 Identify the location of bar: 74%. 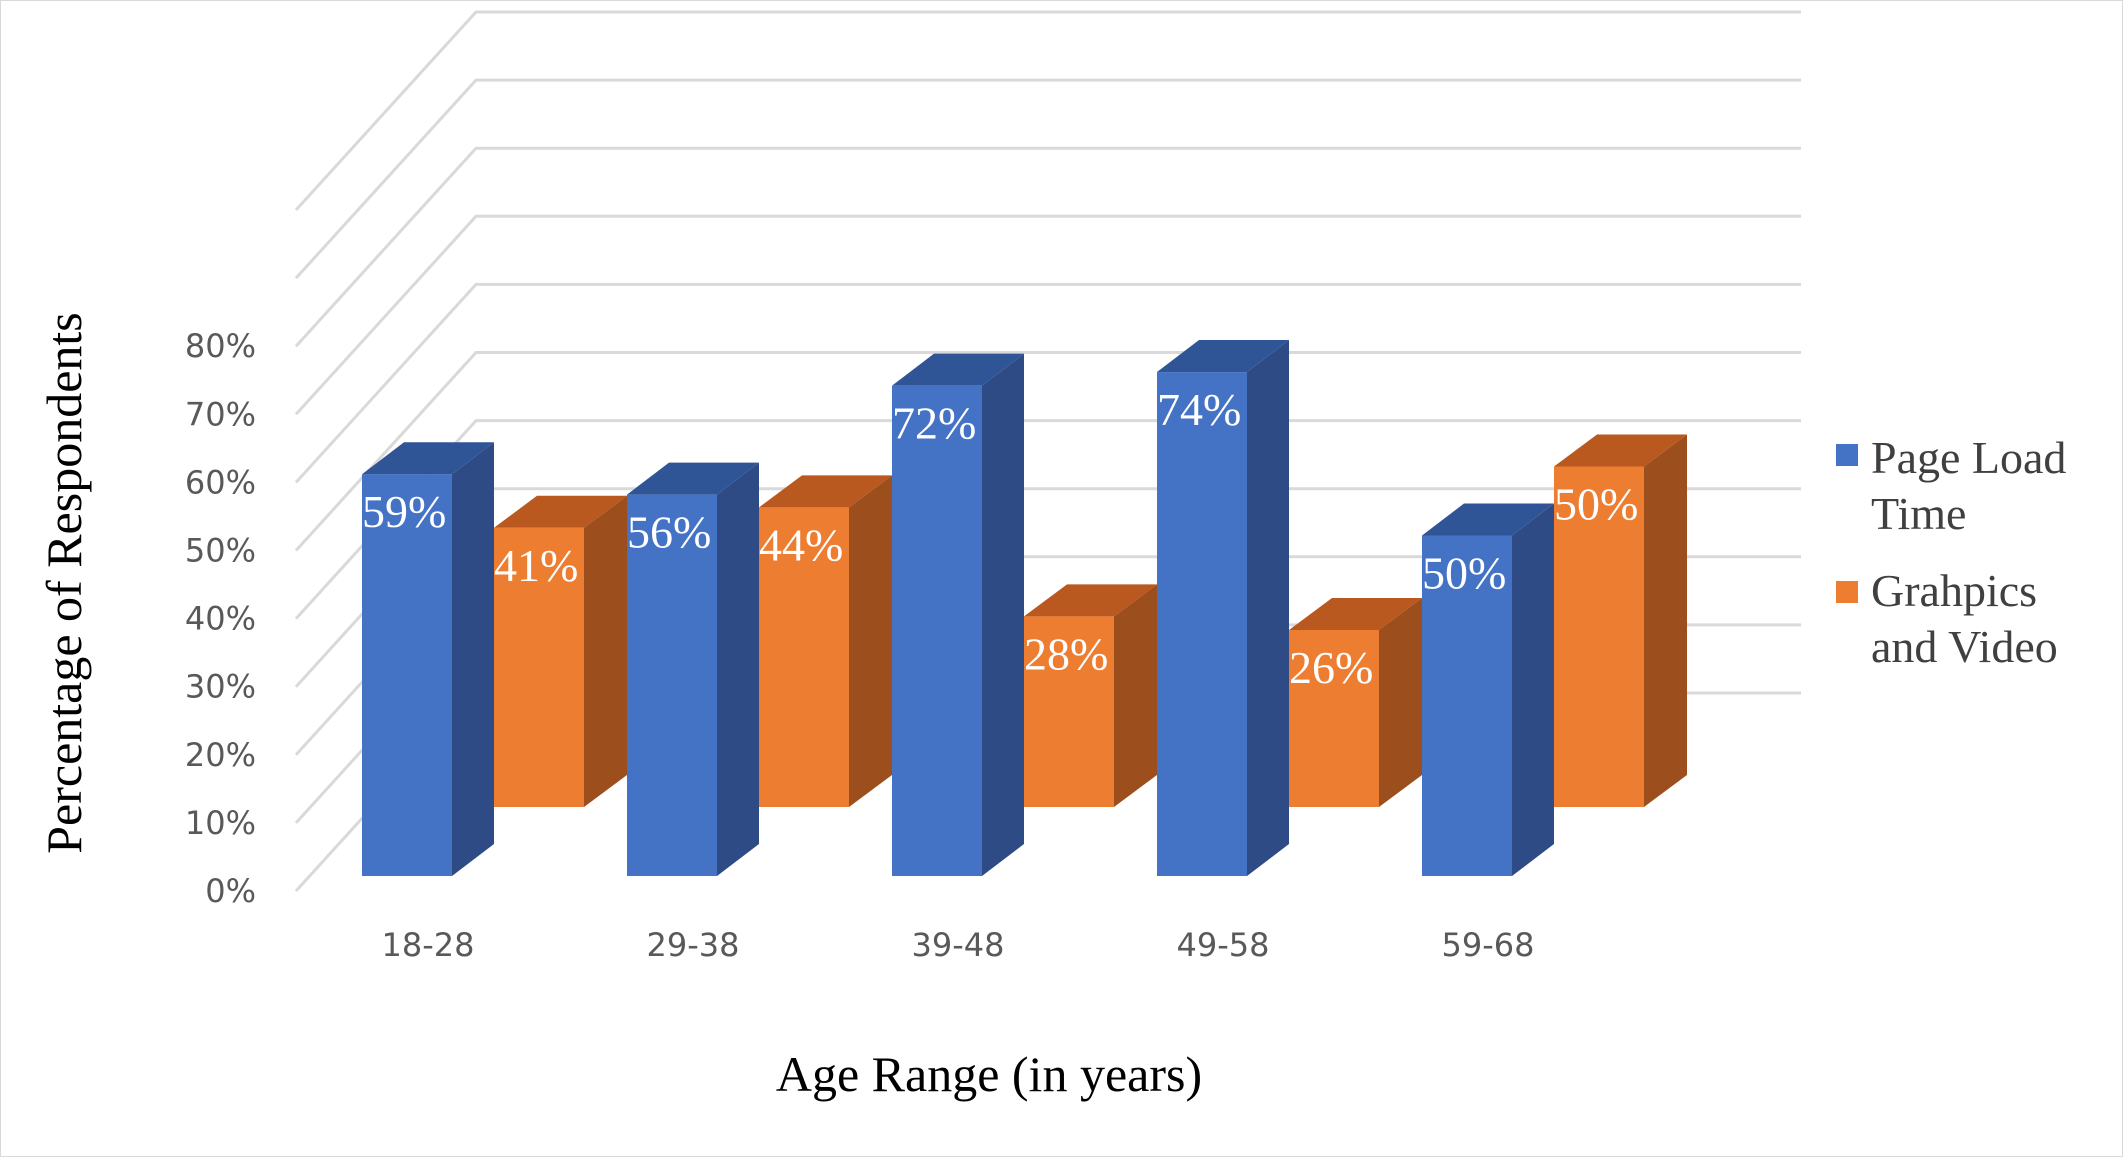
(1223, 608).